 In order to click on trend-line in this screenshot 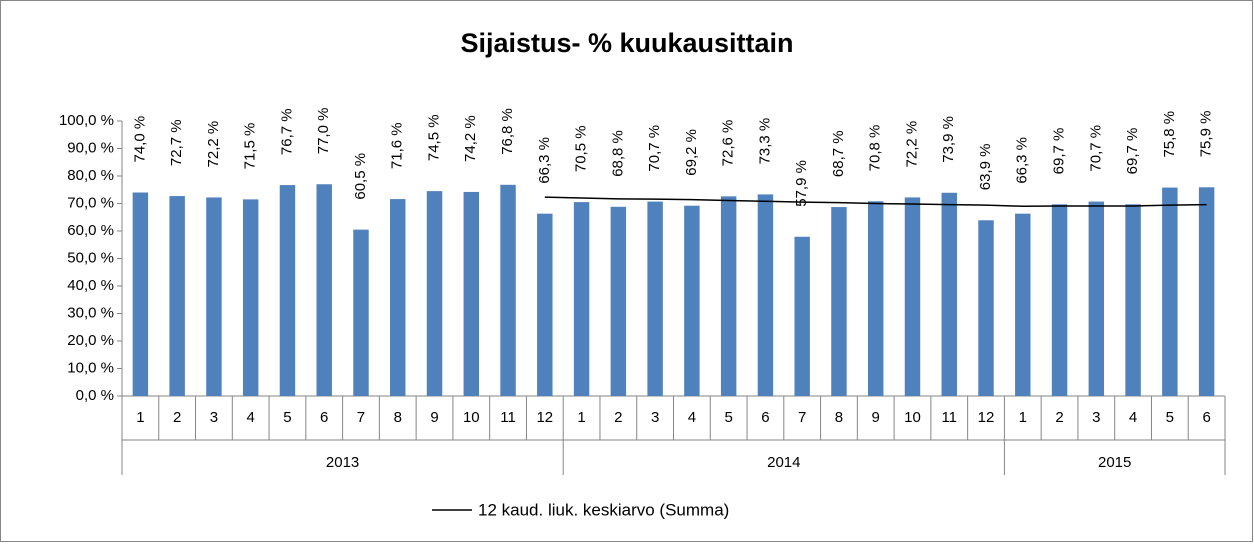, I will do `click(875, 202)`.